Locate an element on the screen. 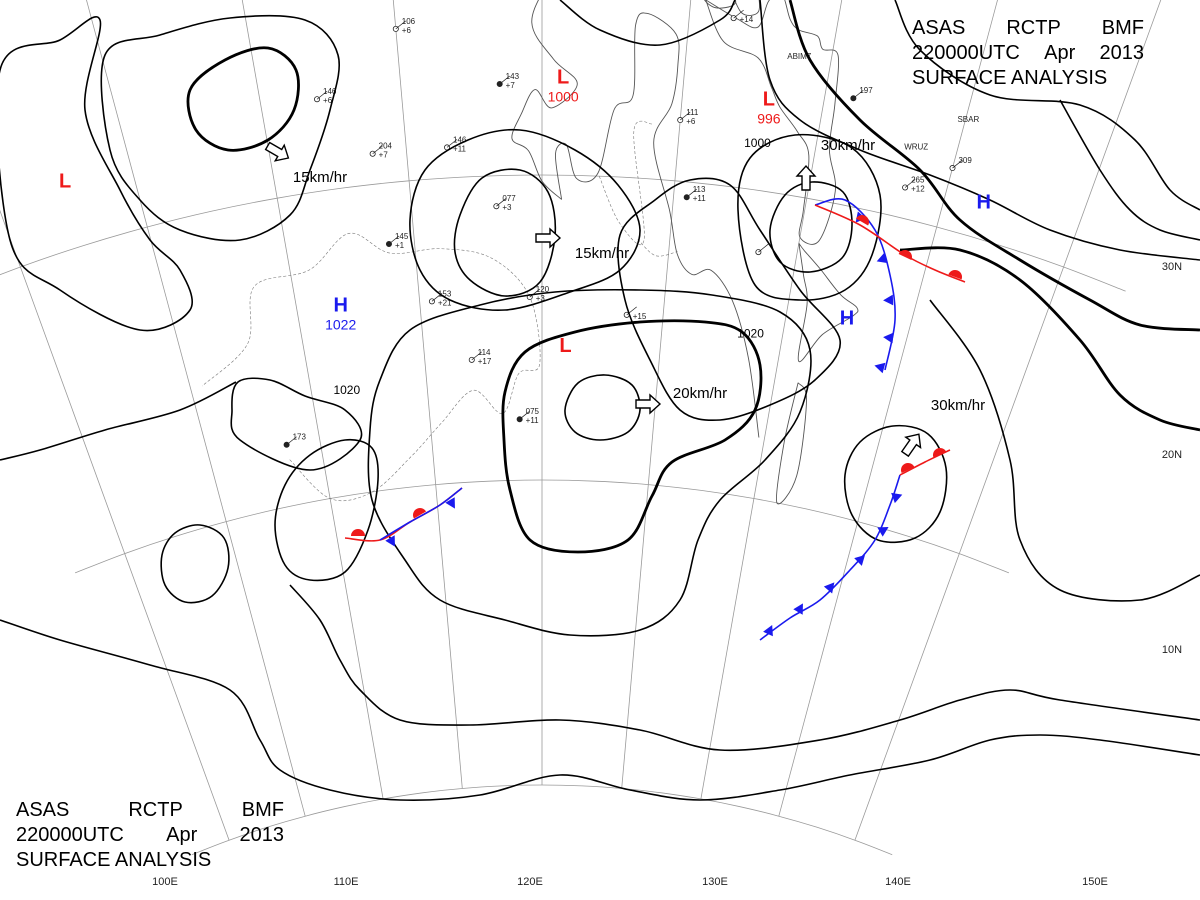 The image size is (1200, 900). station-tendency: +6 is located at coordinates (691, 121).